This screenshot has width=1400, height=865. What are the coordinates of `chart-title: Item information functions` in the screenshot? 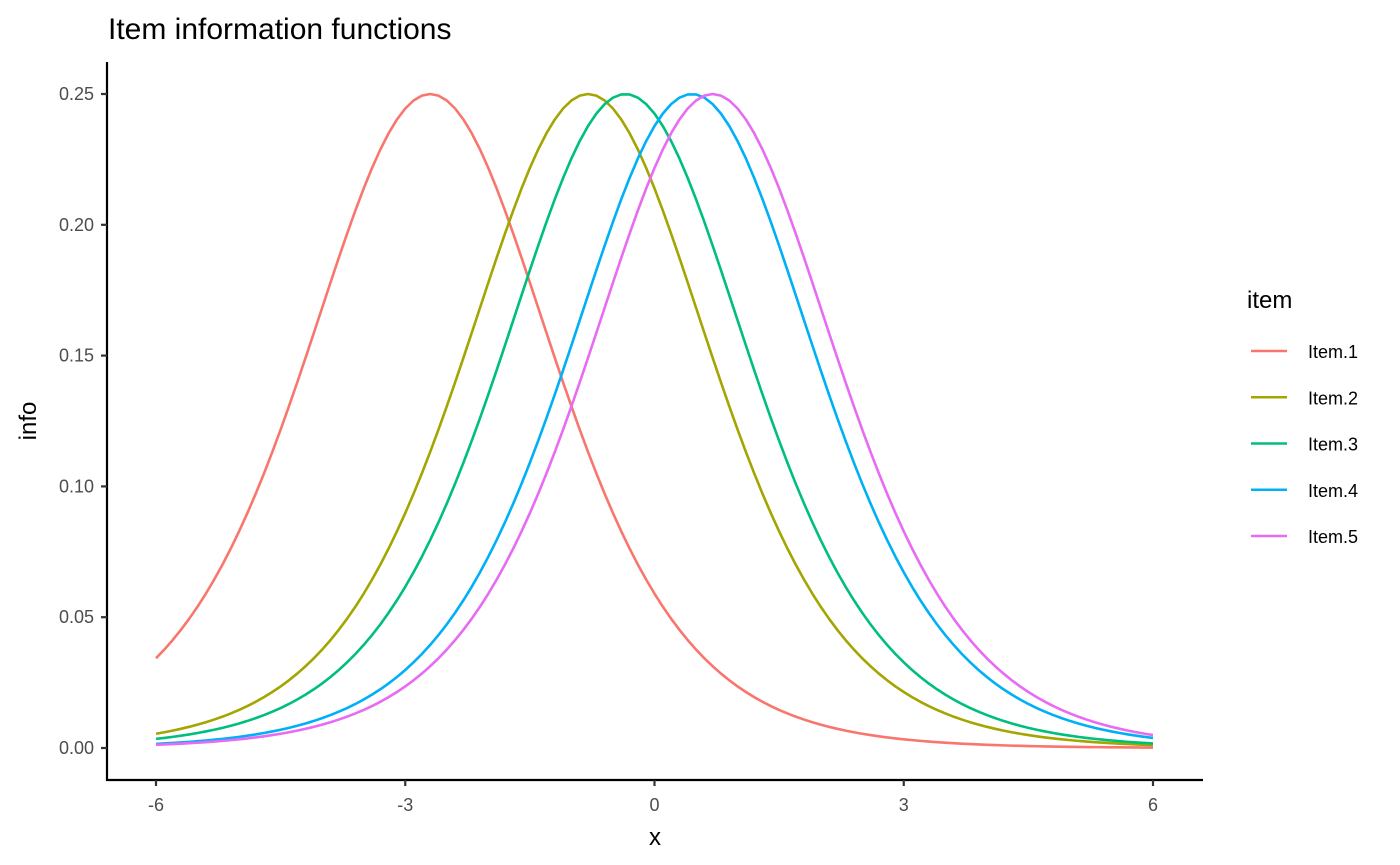 It's located at (280, 29).